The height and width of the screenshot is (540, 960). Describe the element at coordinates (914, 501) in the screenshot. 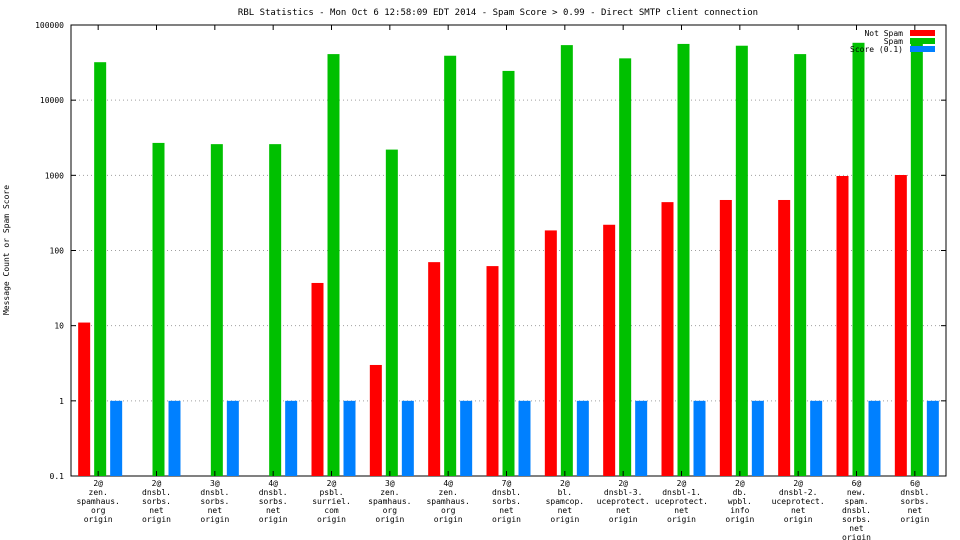

I see `x-tick-label: 6@ dnsbl. sorbs. net origin` at that location.